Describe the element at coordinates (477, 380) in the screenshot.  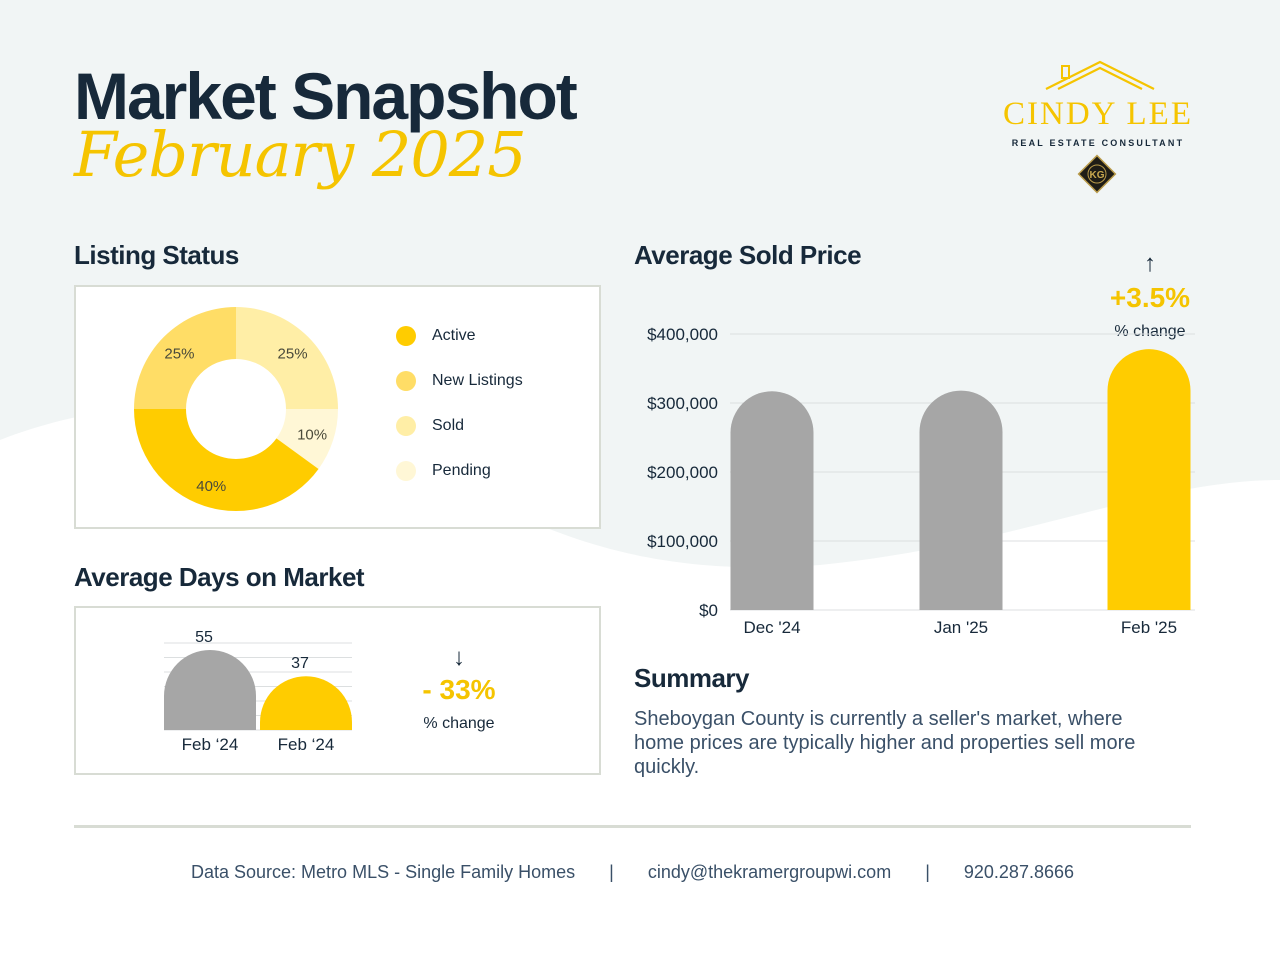
I see `legend-label: New Listings` at that location.